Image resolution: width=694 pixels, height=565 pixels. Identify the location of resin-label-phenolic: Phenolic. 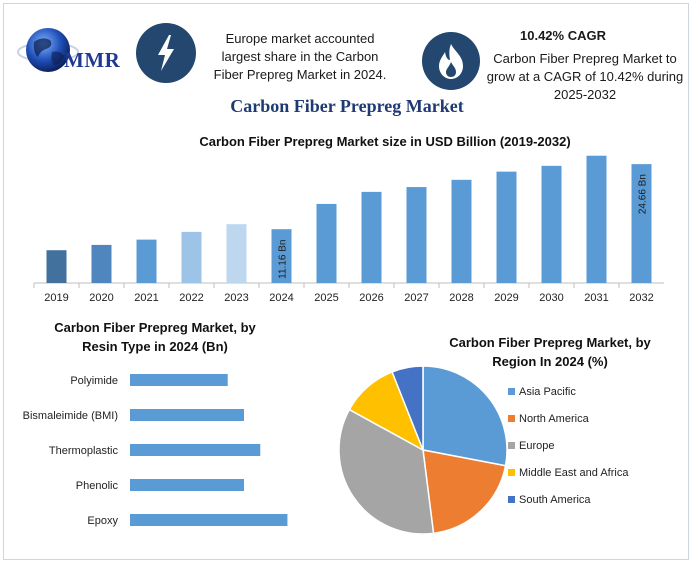
(97, 486).